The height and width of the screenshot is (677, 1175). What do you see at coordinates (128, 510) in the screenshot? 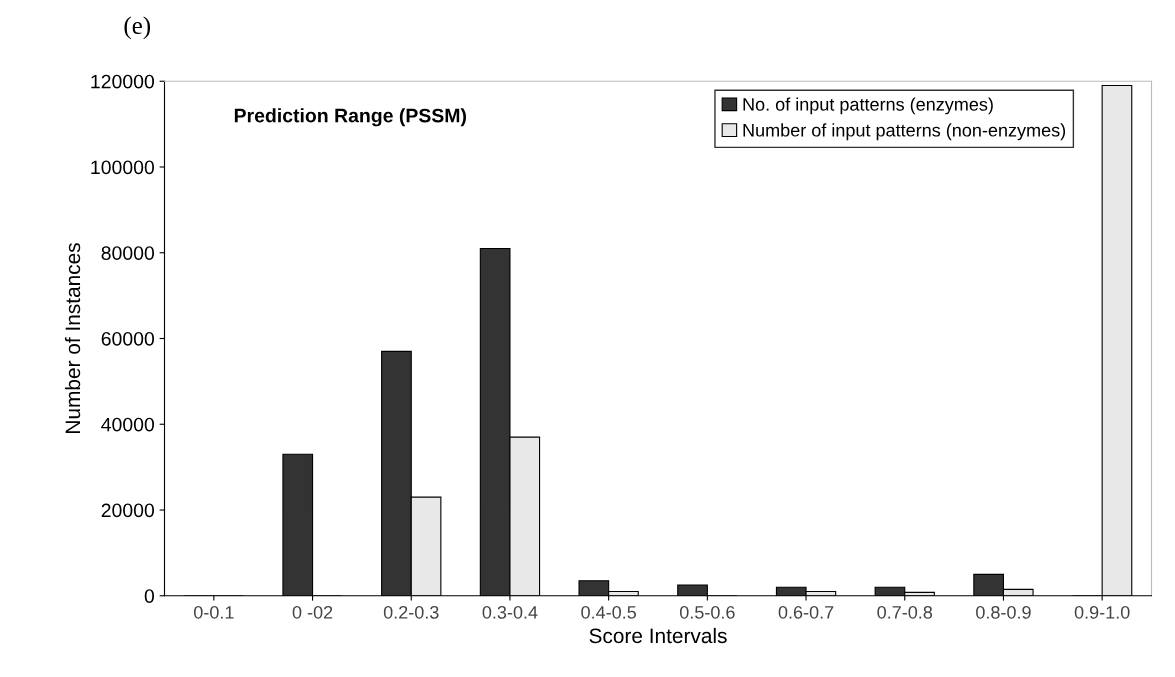
I see `y-tick-label: 20000` at bounding box center [128, 510].